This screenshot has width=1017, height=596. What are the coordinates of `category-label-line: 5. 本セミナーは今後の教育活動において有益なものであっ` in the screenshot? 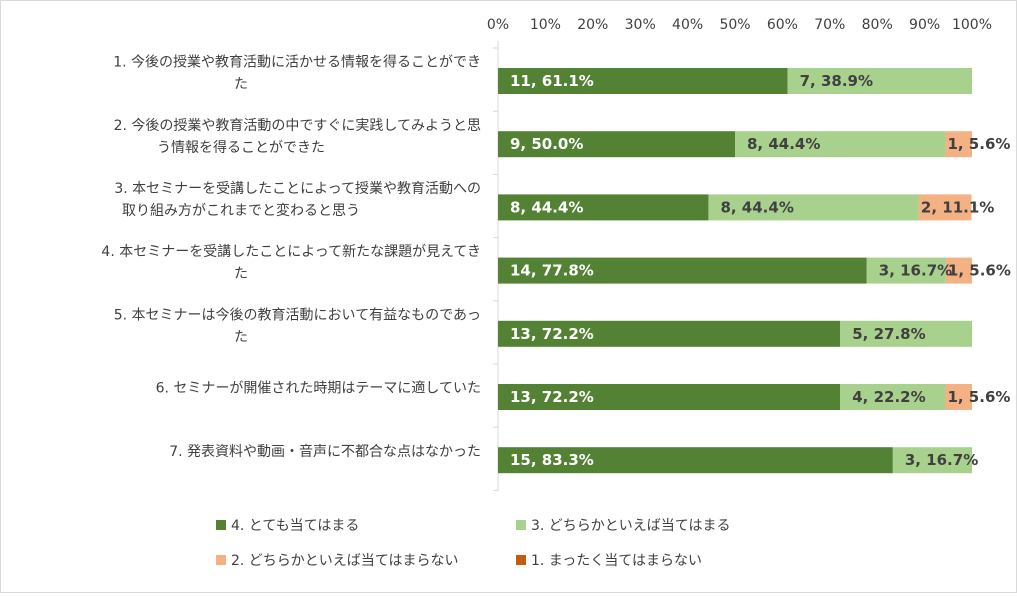 It's located at (297, 315).